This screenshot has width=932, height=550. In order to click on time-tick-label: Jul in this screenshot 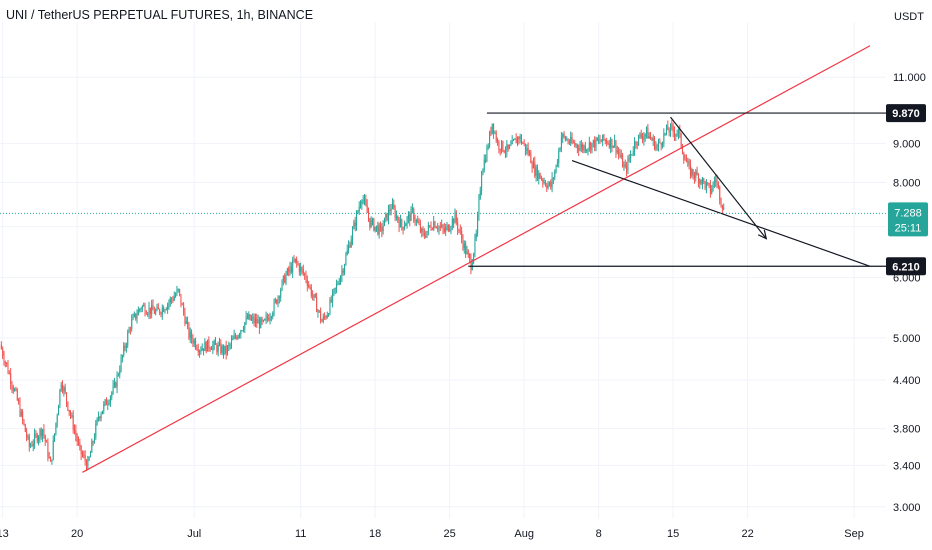, I will do `click(194, 534)`.